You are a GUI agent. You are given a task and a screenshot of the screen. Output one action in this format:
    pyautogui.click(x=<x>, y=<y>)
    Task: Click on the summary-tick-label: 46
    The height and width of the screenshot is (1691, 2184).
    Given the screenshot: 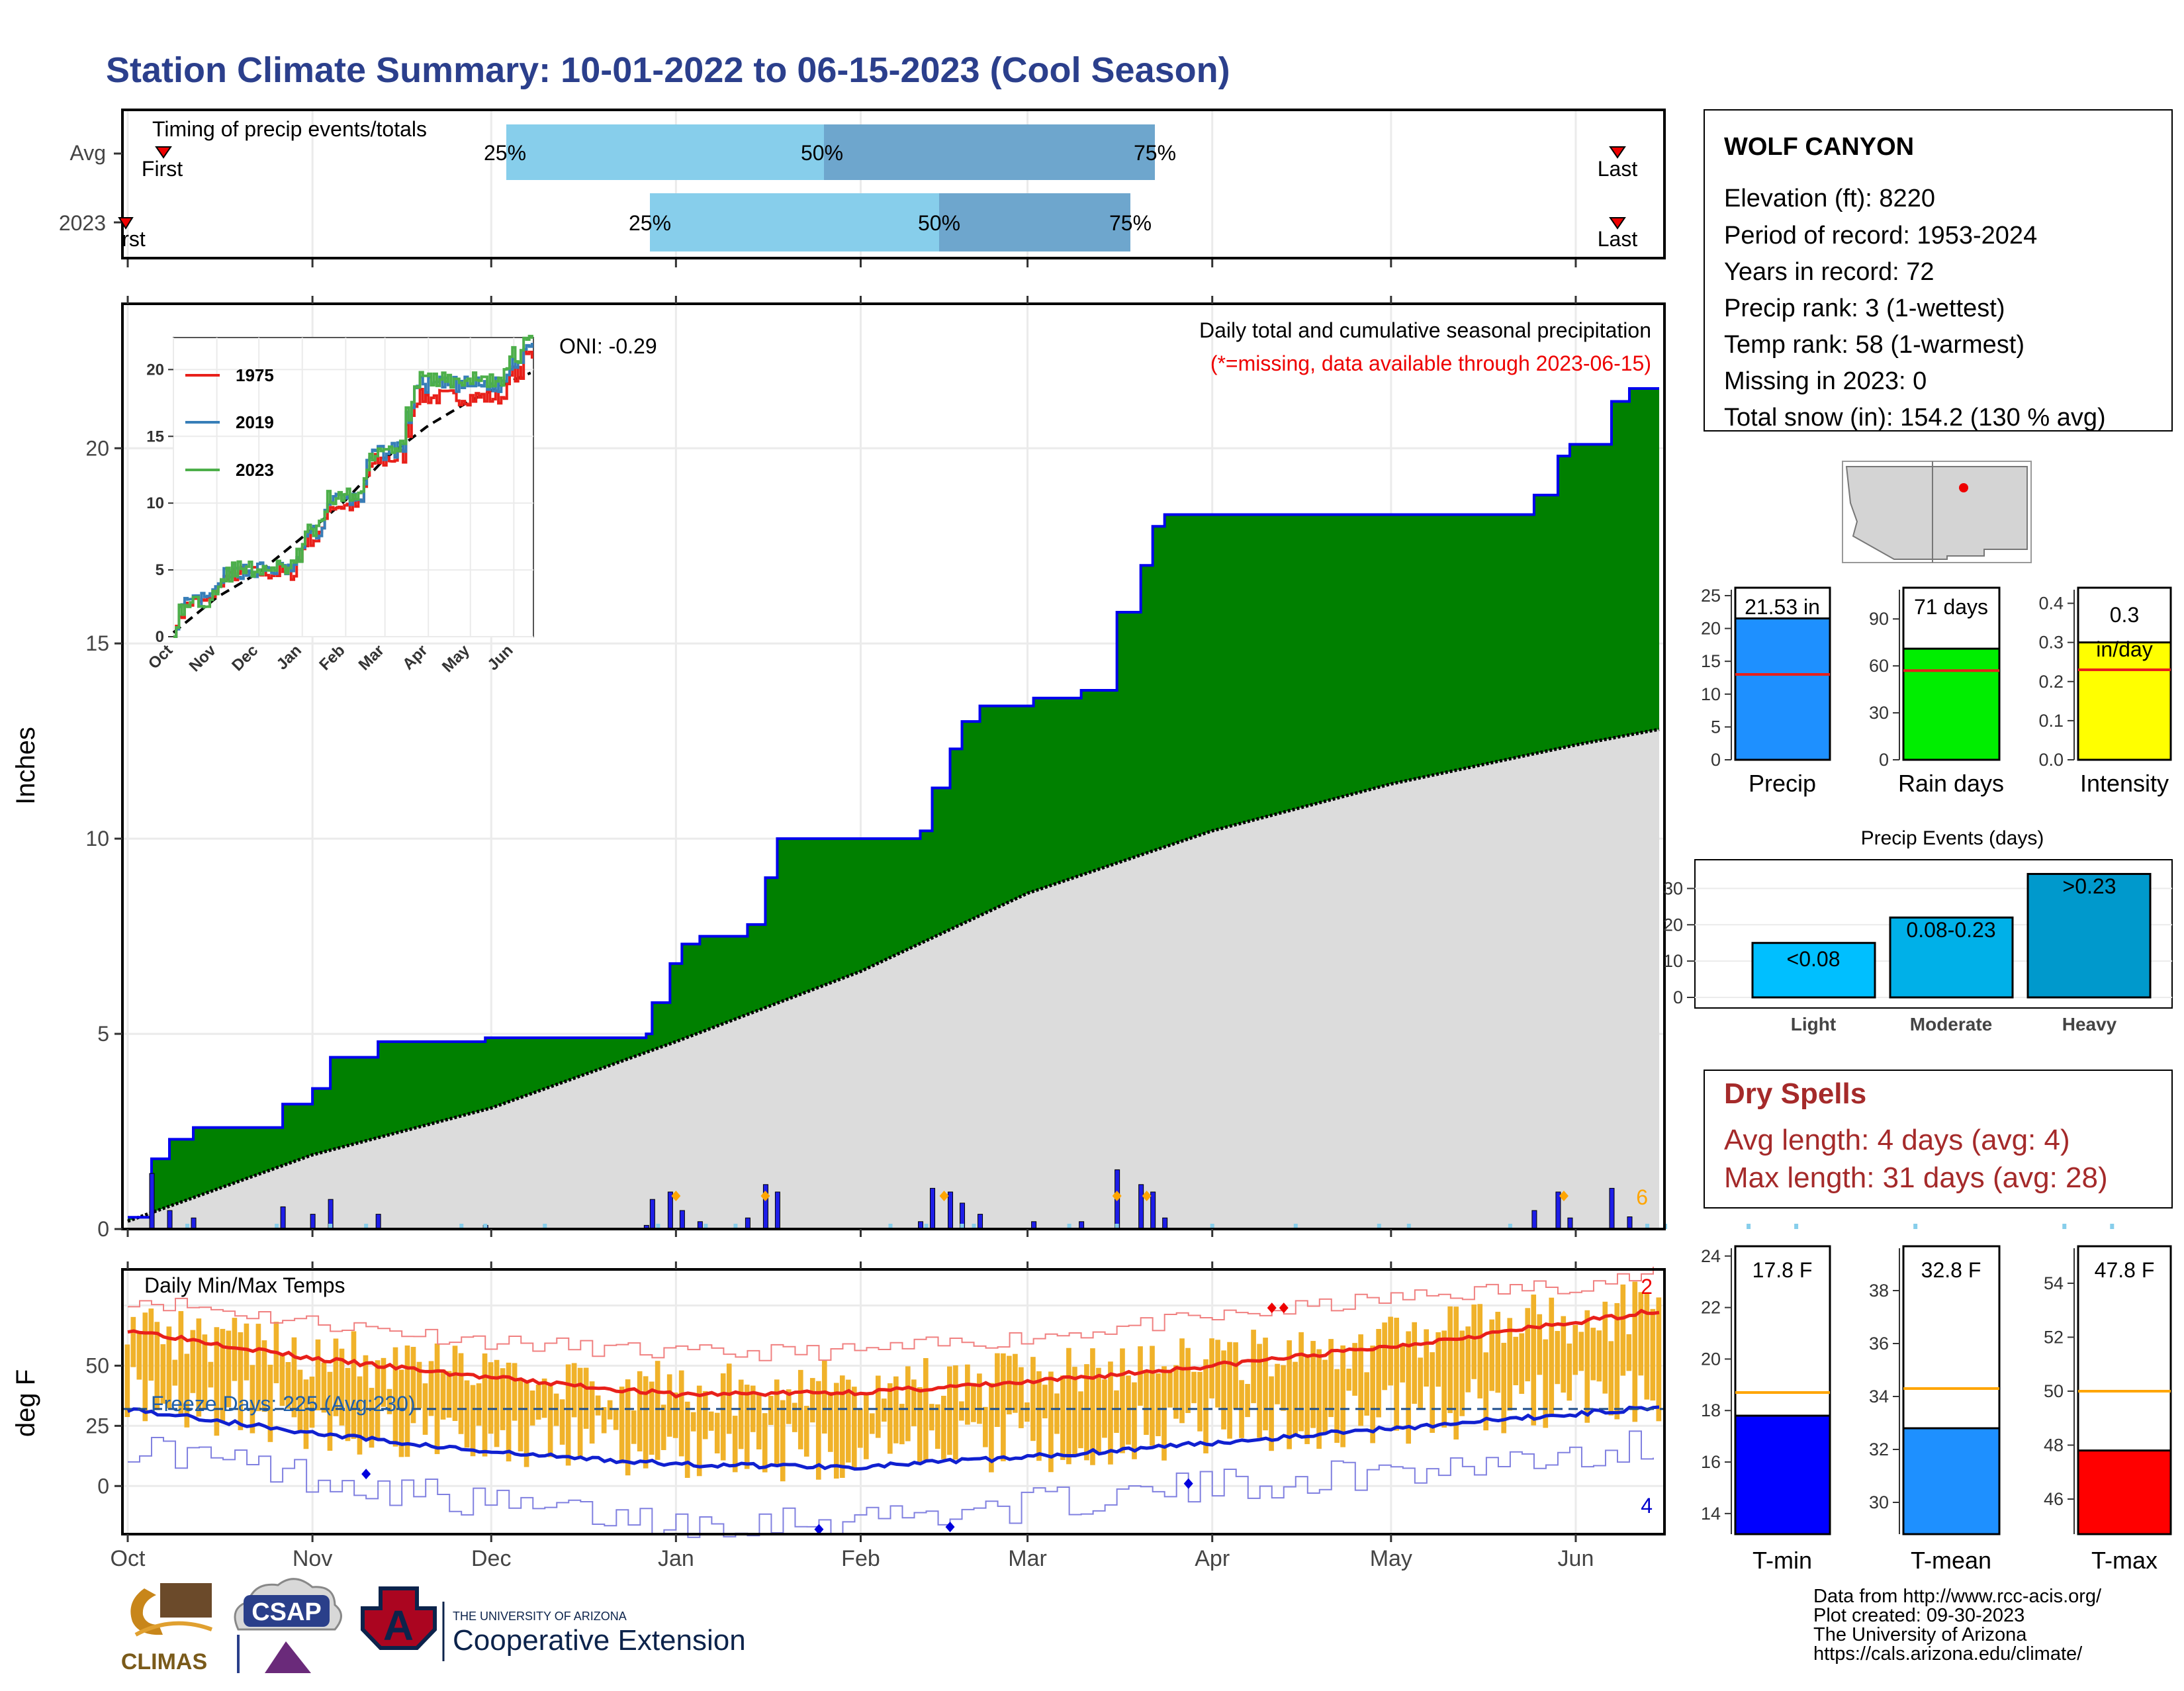 What is the action you would take?
    pyautogui.click(x=2054, y=1499)
    